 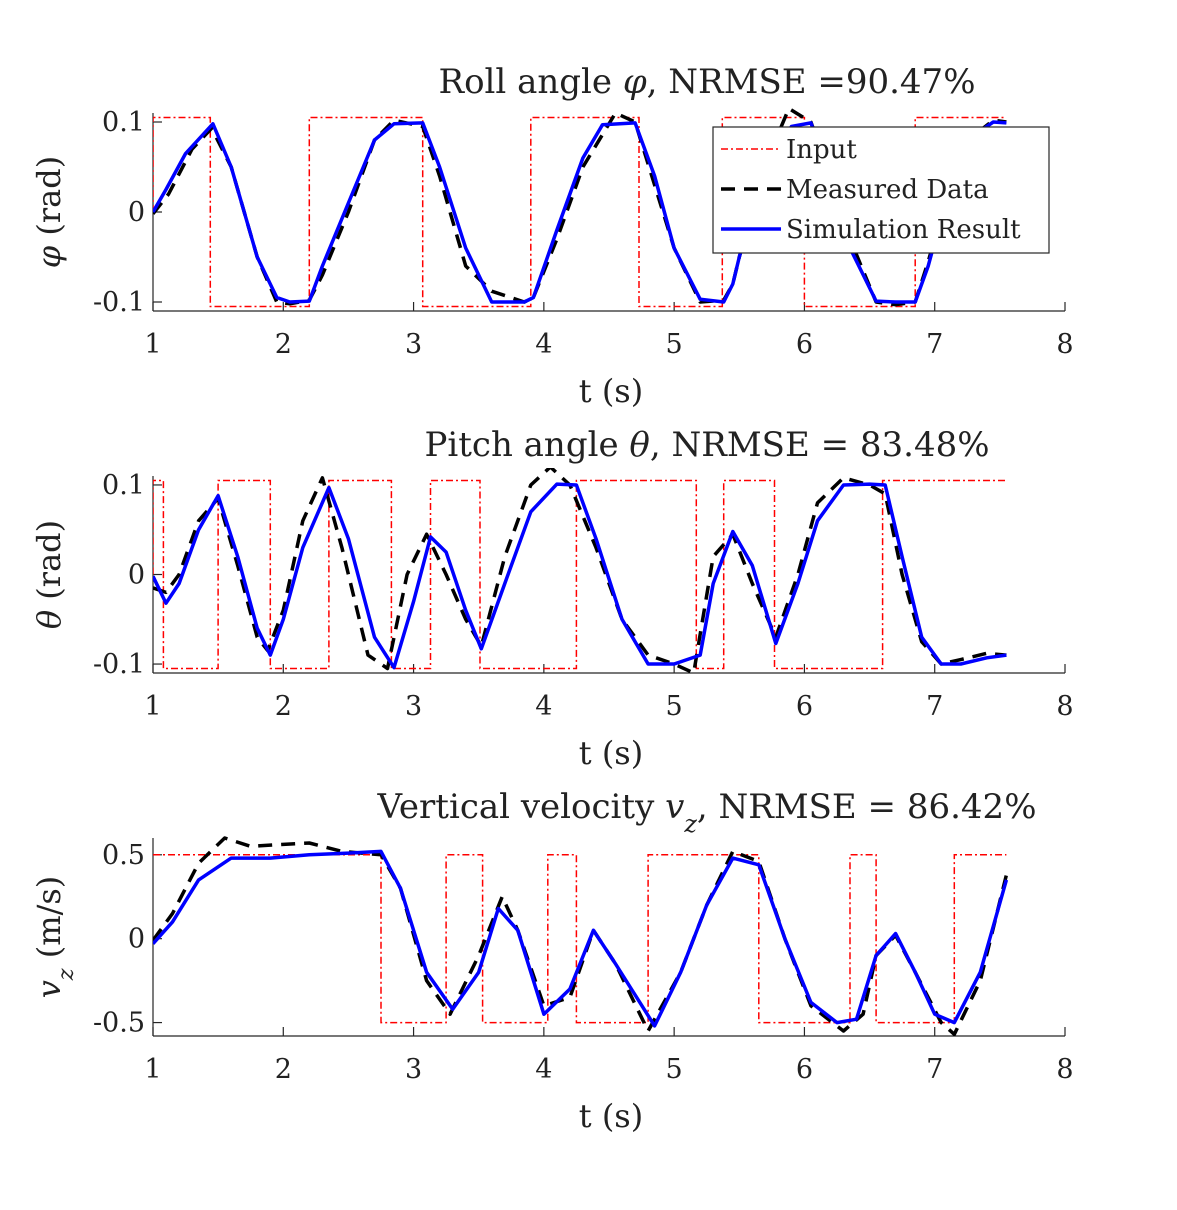 What do you see at coordinates (49, 574) in the screenshot?
I see `y-axis-label: θ (rad)` at bounding box center [49, 574].